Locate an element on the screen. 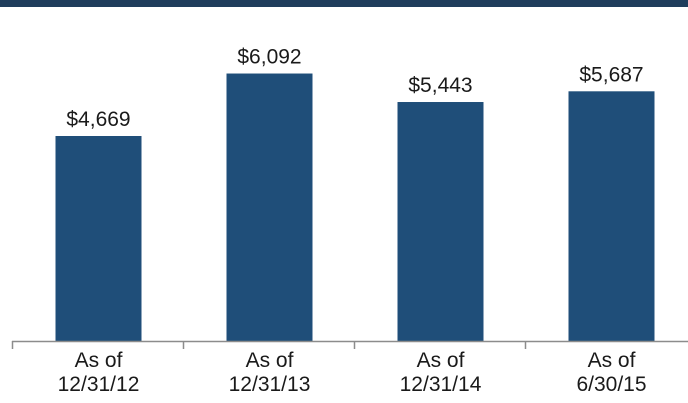  x-axis is located at coordinates (349, 344).